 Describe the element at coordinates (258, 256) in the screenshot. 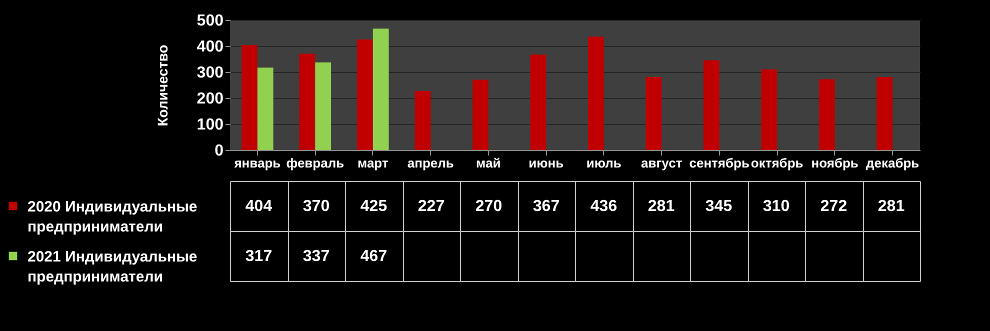

I see `data-label: 317` at that location.